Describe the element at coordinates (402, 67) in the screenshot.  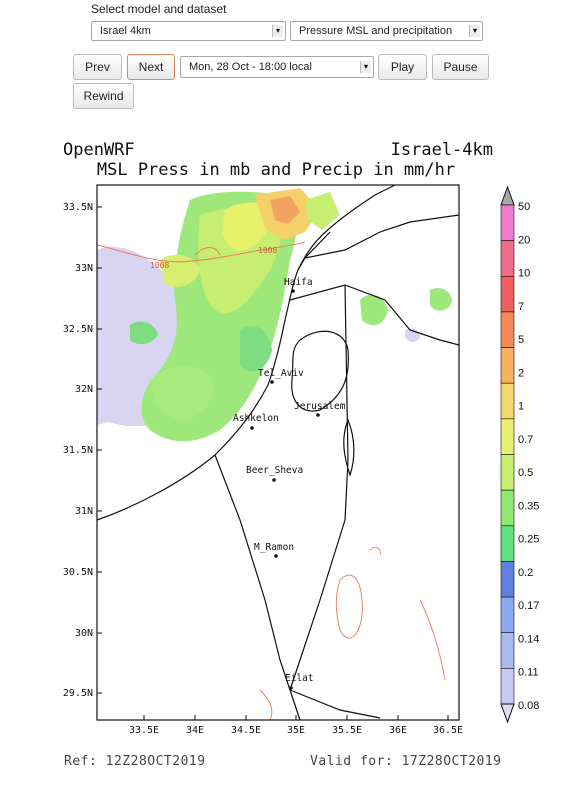
I see `play-button: Play` at that location.